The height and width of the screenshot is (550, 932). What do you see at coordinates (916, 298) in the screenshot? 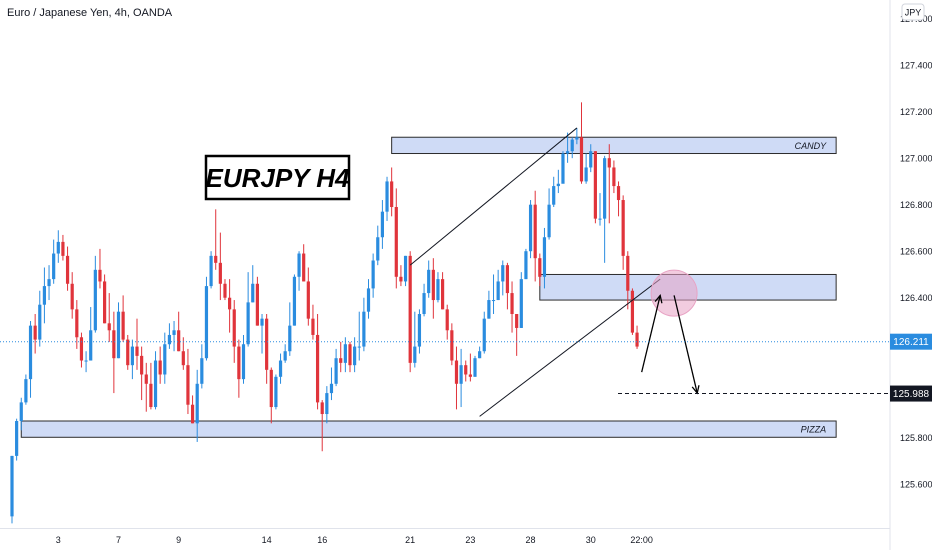
I see `price-tick-label: 126.400` at bounding box center [916, 298].